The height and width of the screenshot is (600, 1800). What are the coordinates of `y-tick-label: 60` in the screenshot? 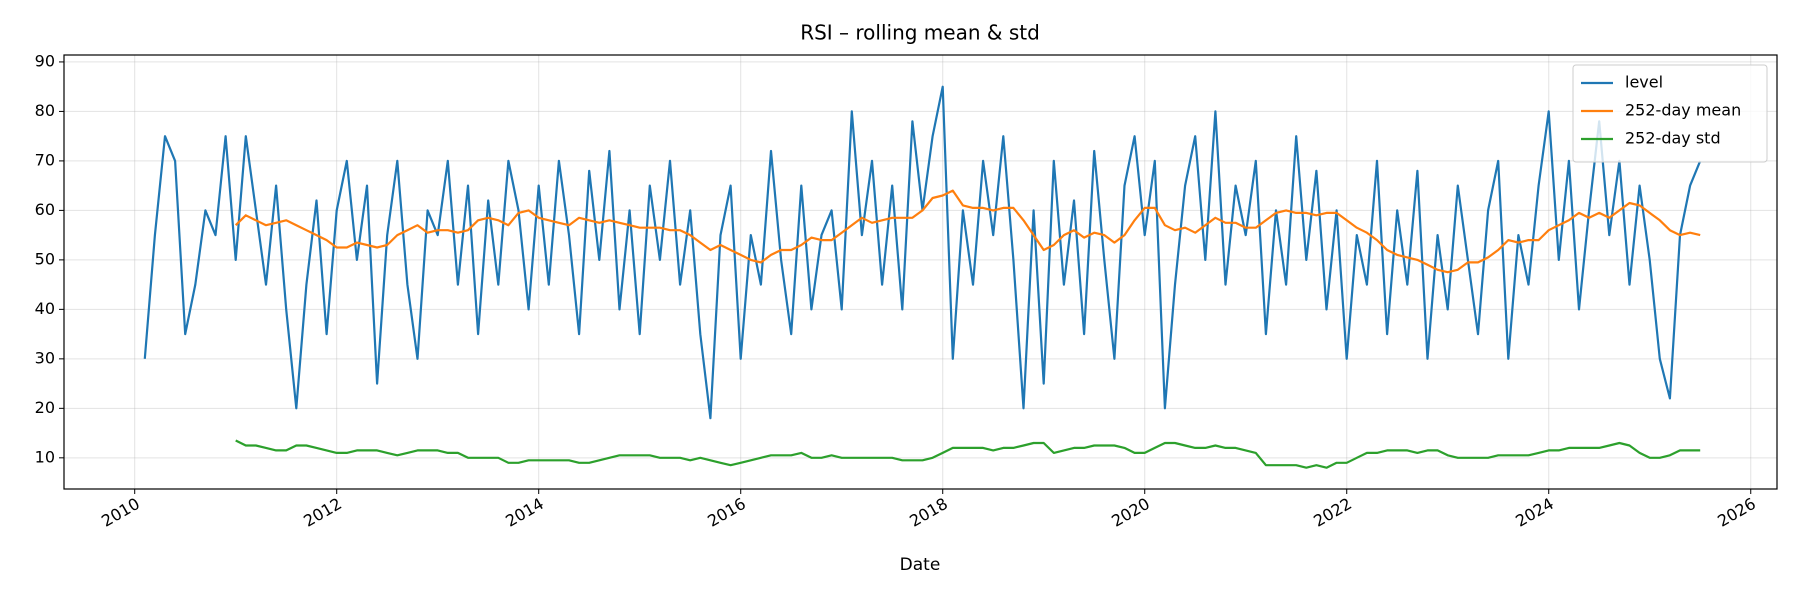 It's located at (45, 209).